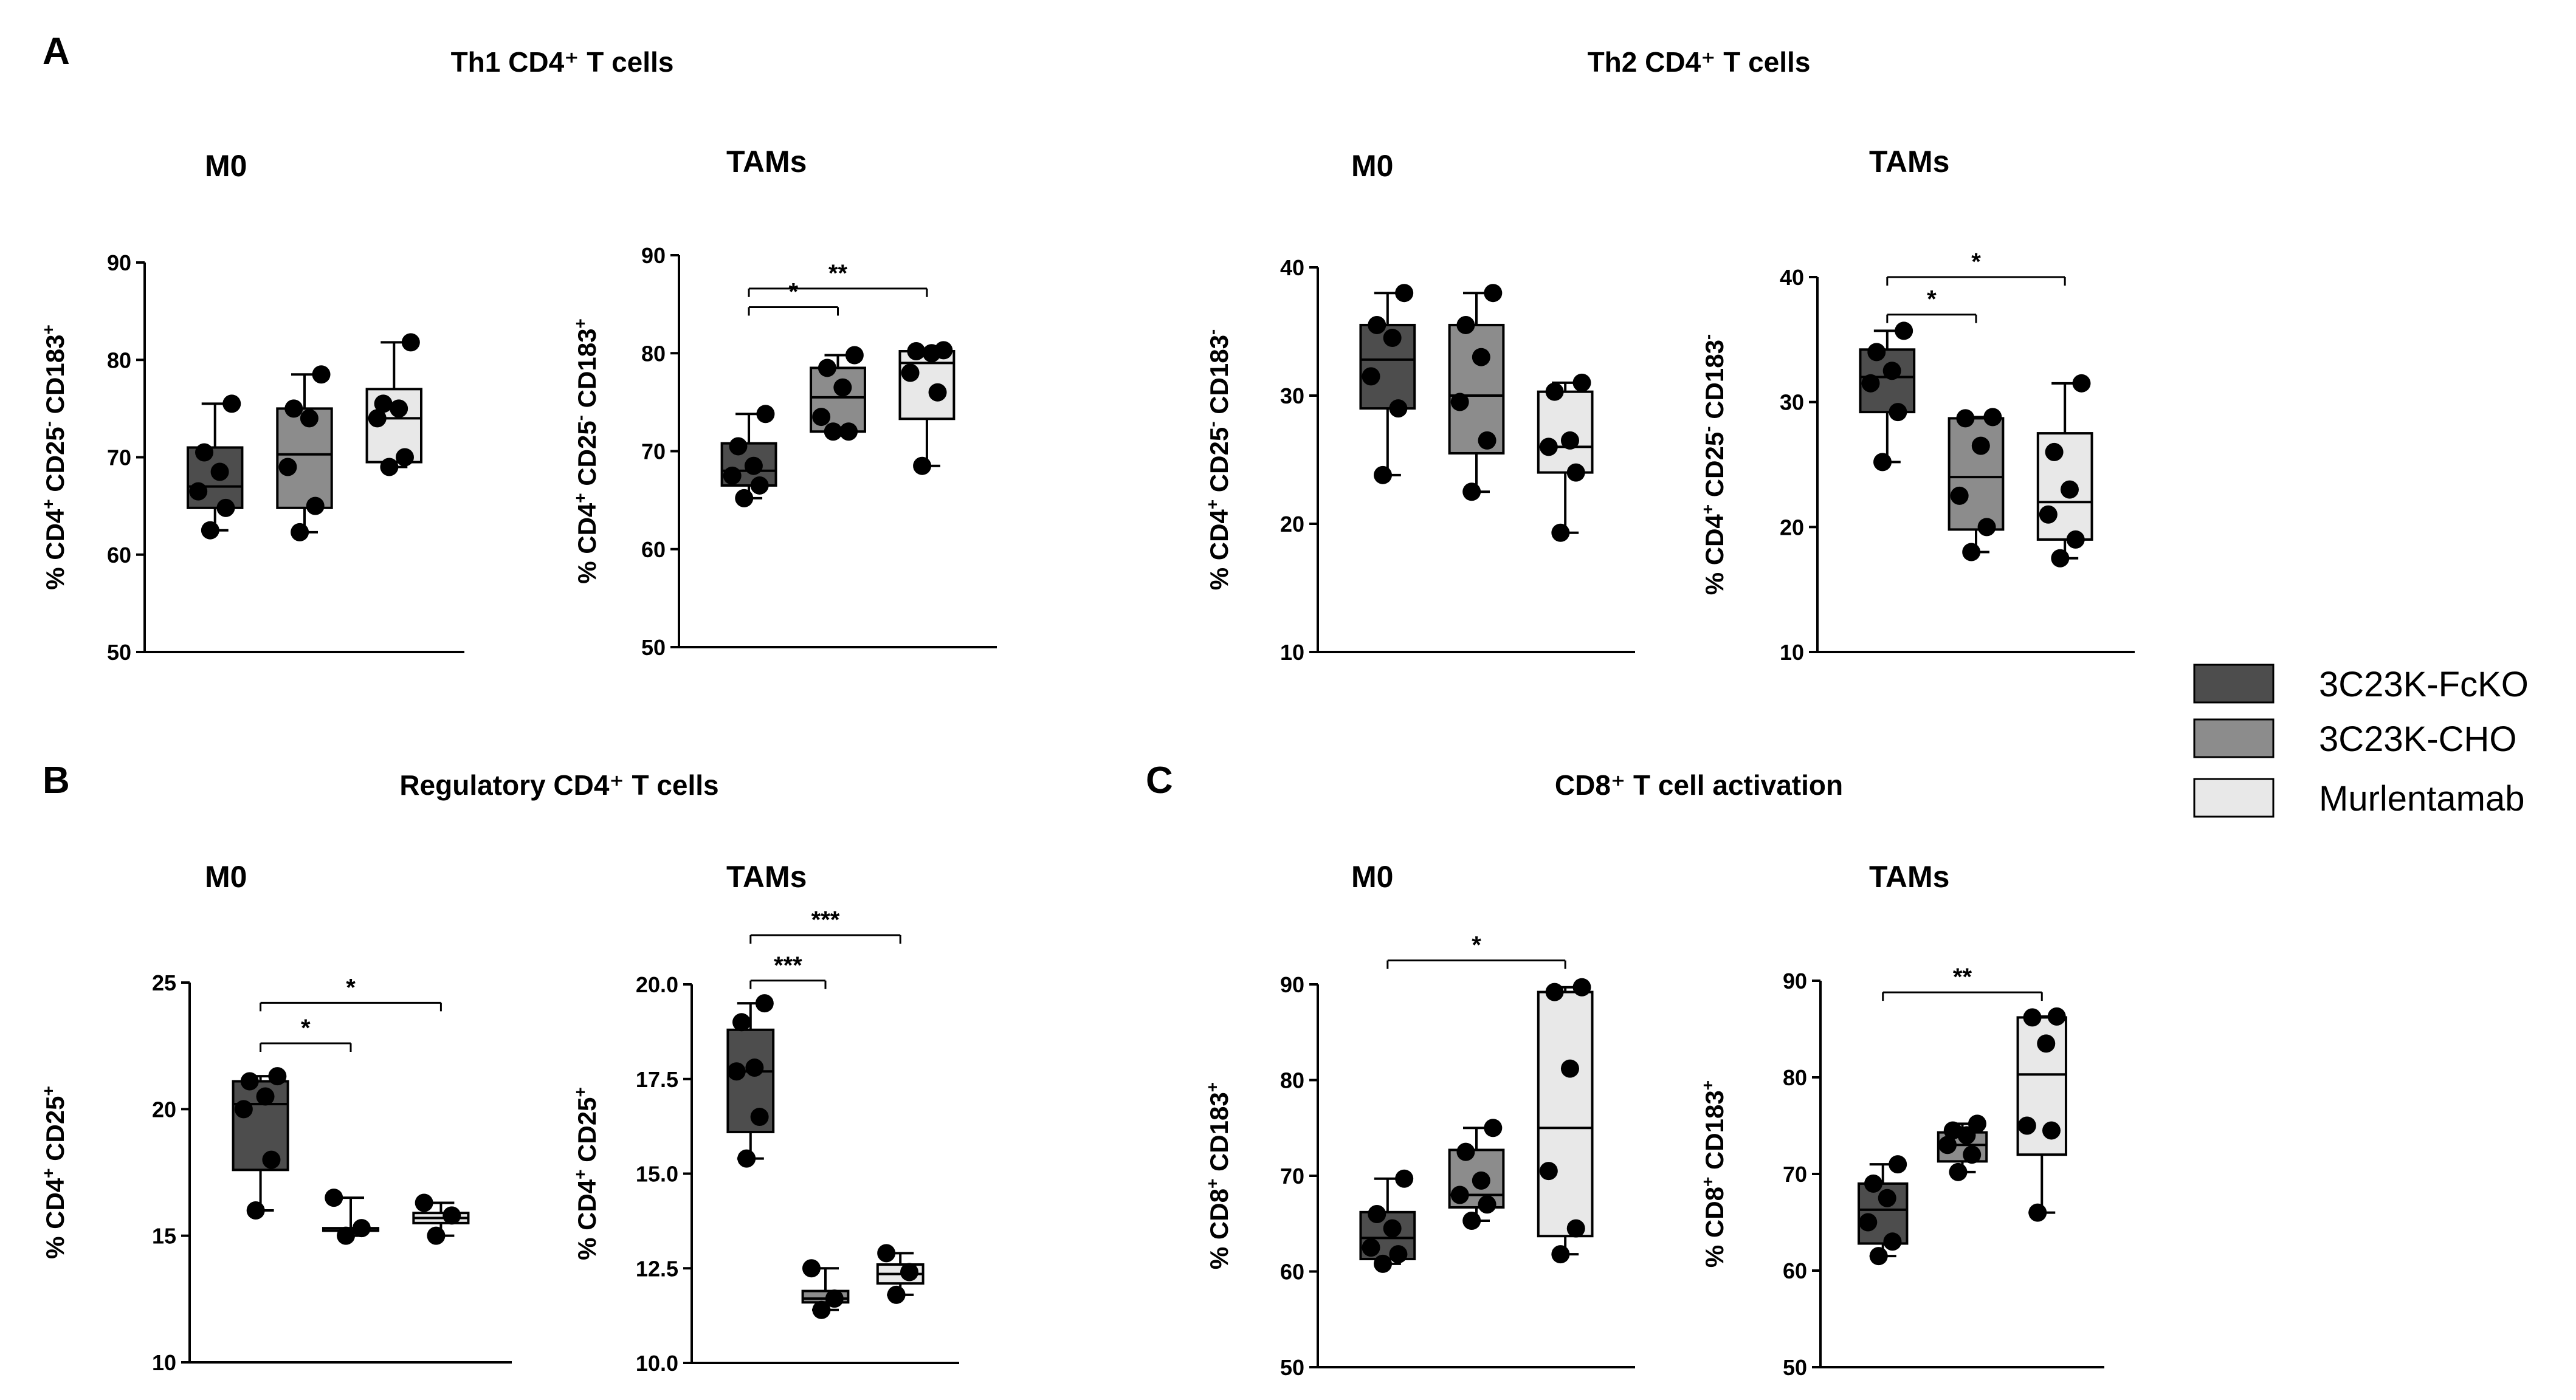 The width and height of the screenshot is (2576, 1400). Describe the element at coordinates (657, 1079) in the screenshot. I see `y-tick-label: 17.5` at that location.